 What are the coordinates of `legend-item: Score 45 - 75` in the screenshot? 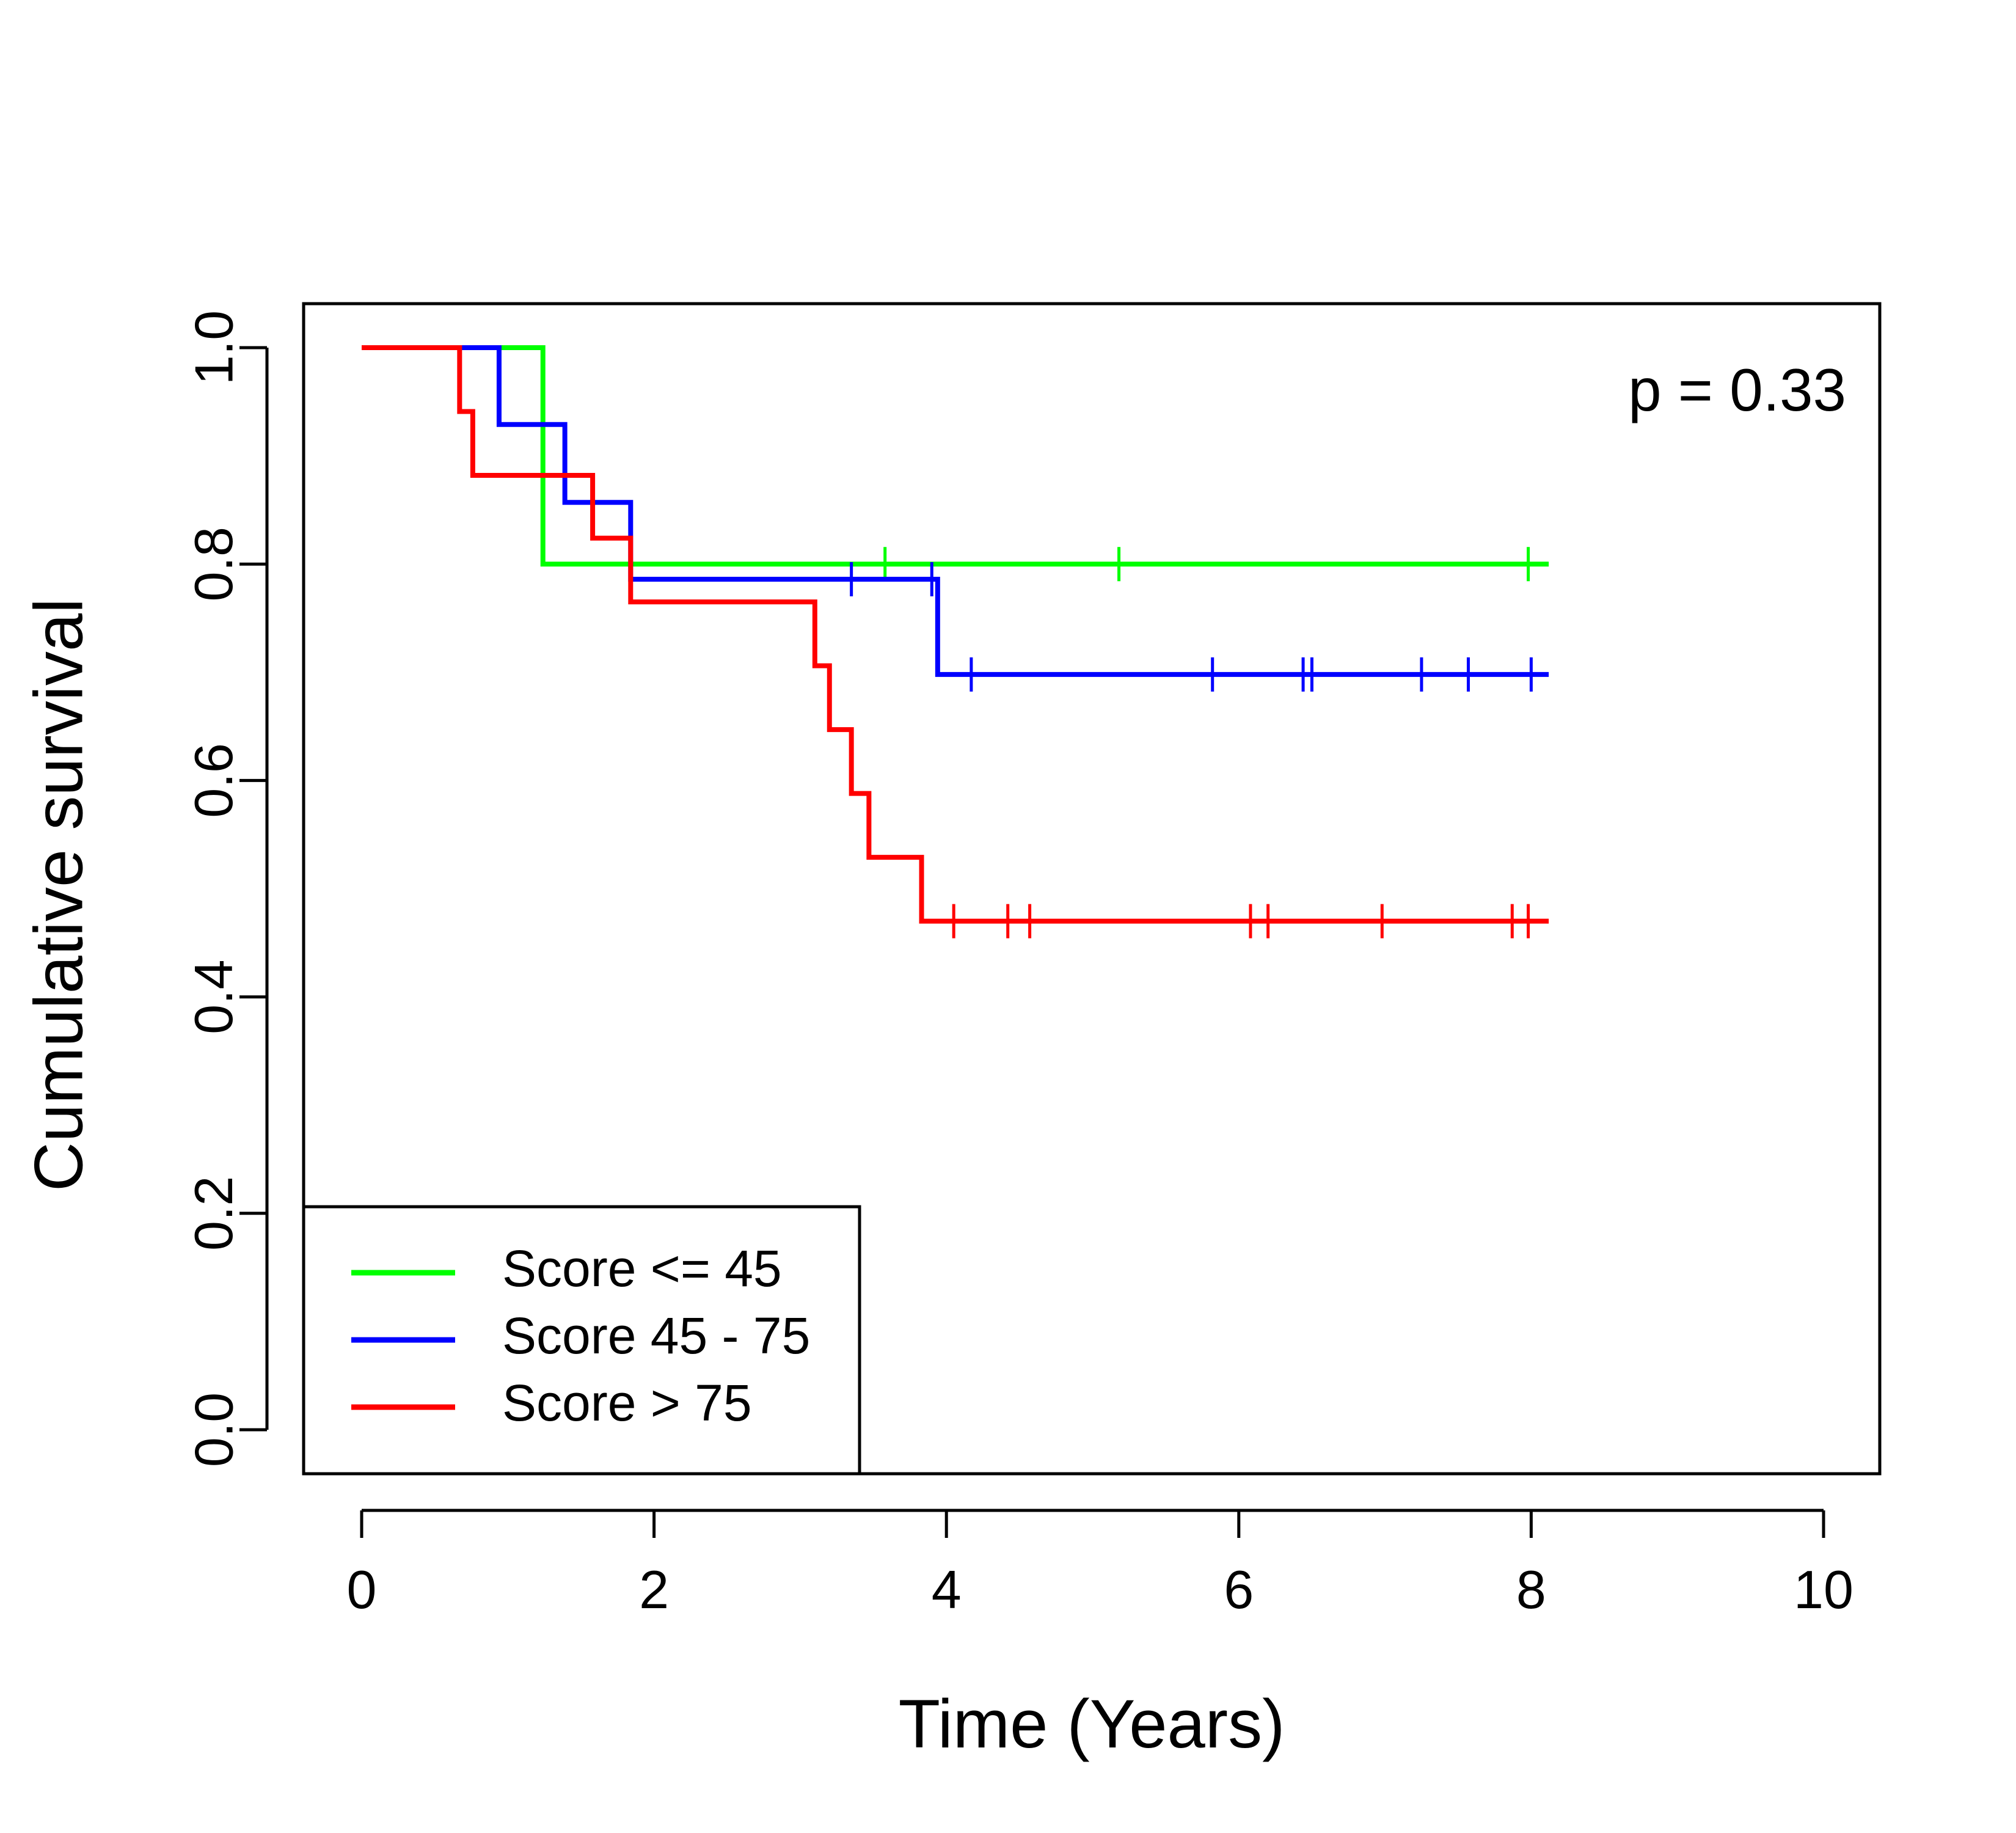 It's located at (580, 1335).